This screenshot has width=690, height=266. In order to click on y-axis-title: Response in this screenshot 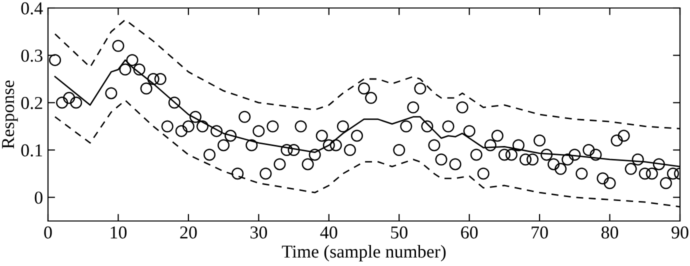, I will do `click(10, 114)`.